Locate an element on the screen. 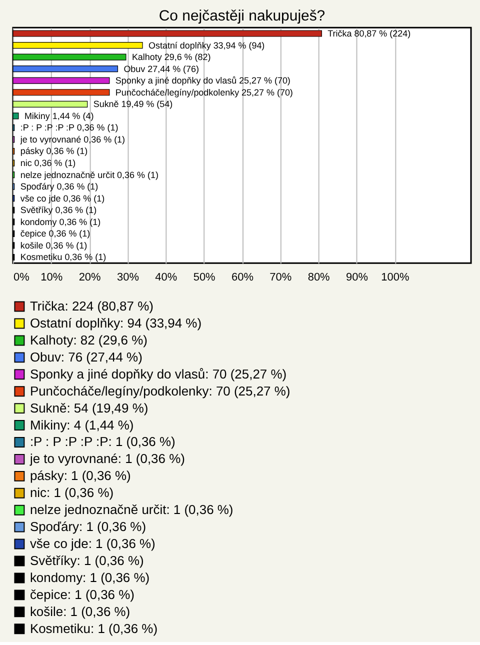  category-label: Punčocháče/legíny/podkolenky 25,27 % (70) is located at coordinates (204, 92).